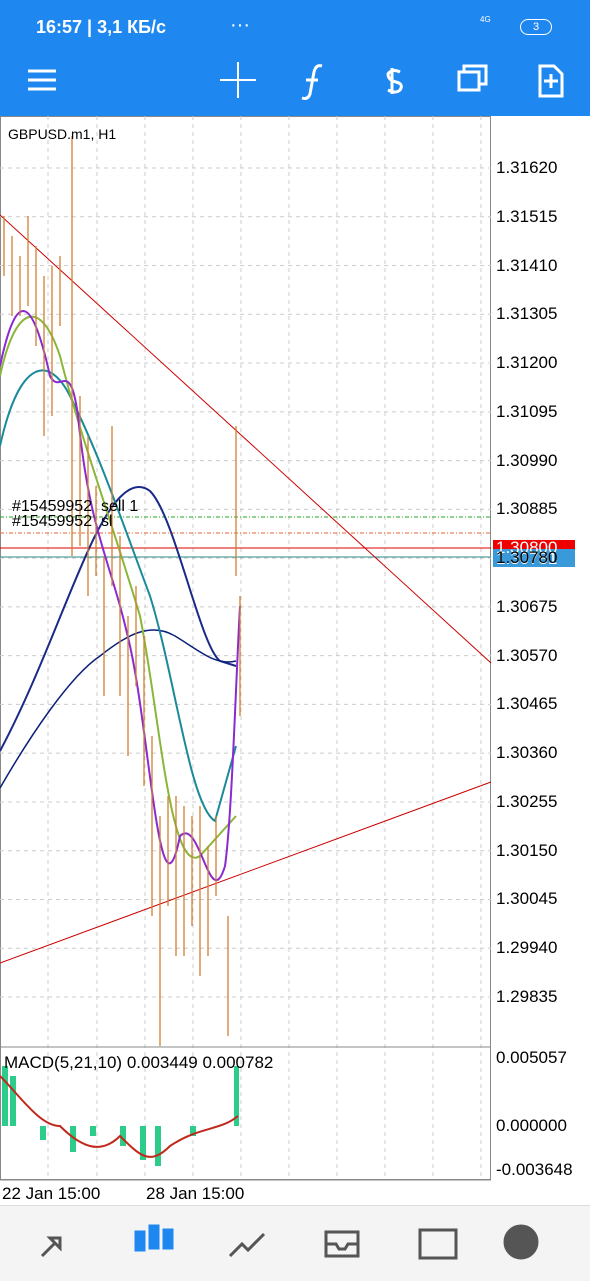  Describe the element at coordinates (534, 1169) in the screenshot. I see `indicator-scale: -0.003648` at that location.